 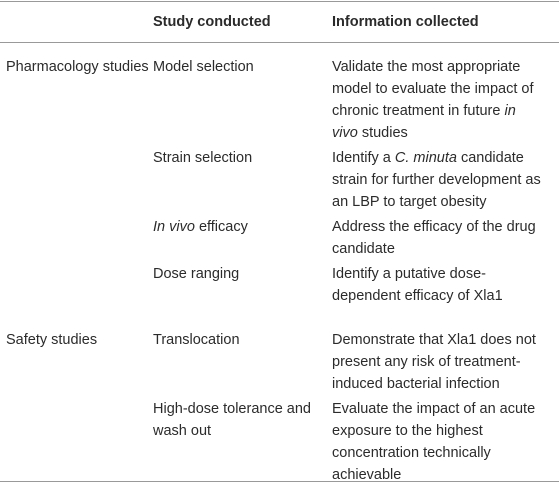 I want to click on header-cell: Information collected, so click(x=405, y=22).